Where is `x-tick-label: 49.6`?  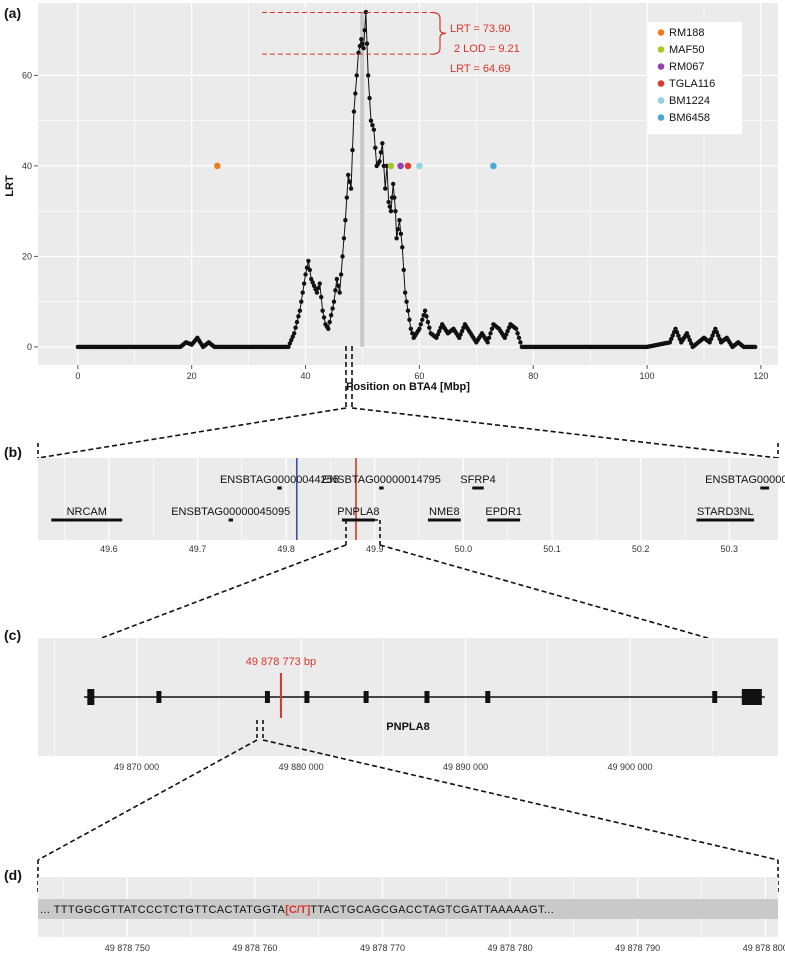
x-tick-label: 49.6 is located at coordinates (109, 549).